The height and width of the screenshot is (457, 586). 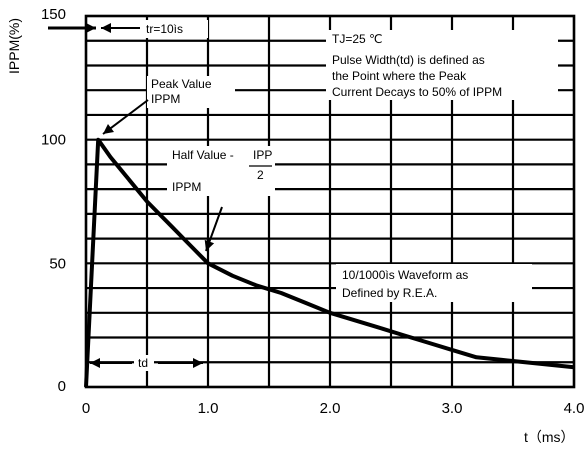 What do you see at coordinates (14, 46) in the screenshot?
I see `y-axis-label: IPPM(%)` at bounding box center [14, 46].